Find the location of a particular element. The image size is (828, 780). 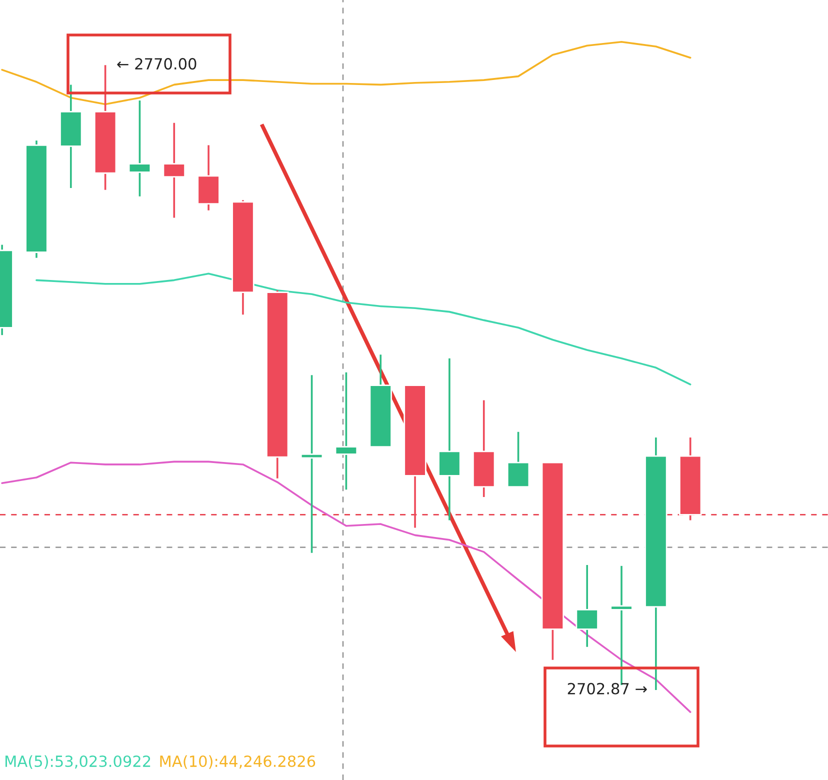

annotation: MA(5):53,023.0922 is located at coordinates (78, 762).